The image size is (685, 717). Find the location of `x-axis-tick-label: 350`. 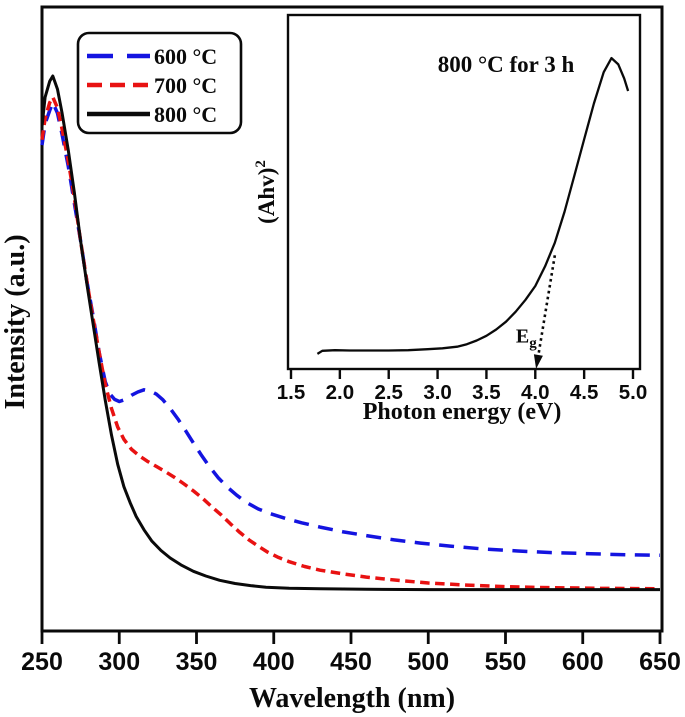

x-axis-tick-label: 350 is located at coordinates (197, 662).